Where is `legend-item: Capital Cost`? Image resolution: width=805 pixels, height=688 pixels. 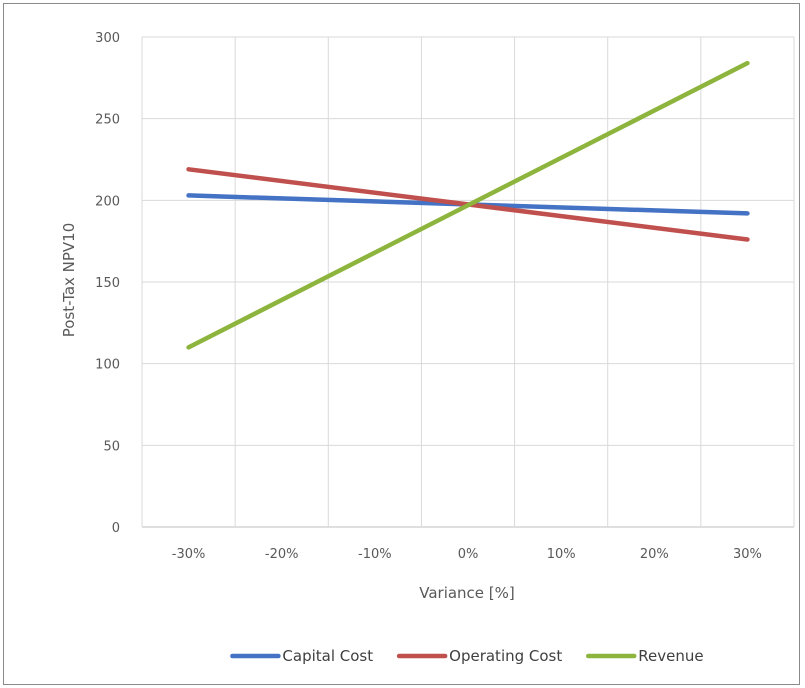
legend-item: Capital Cost is located at coordinates (302, 656).